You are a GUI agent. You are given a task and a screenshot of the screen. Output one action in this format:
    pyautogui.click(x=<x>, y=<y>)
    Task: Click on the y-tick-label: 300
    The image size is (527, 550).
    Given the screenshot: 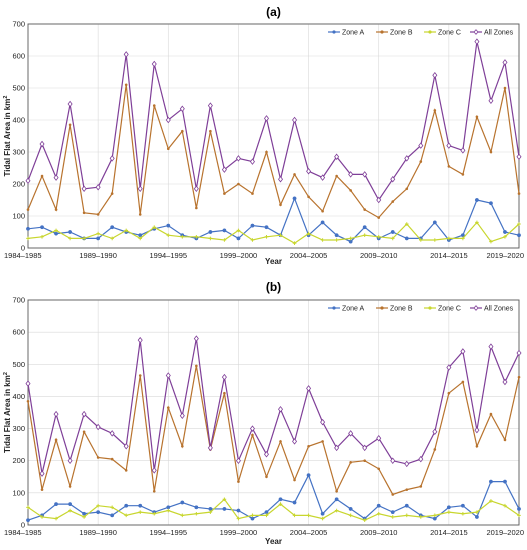 What is the action you would take?
    pyautogui.click(x=18, y=152)
    